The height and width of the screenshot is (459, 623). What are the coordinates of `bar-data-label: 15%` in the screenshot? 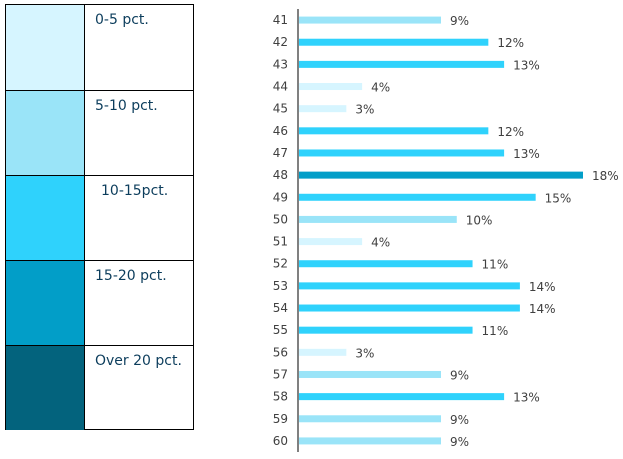 It's located at (558, 198).